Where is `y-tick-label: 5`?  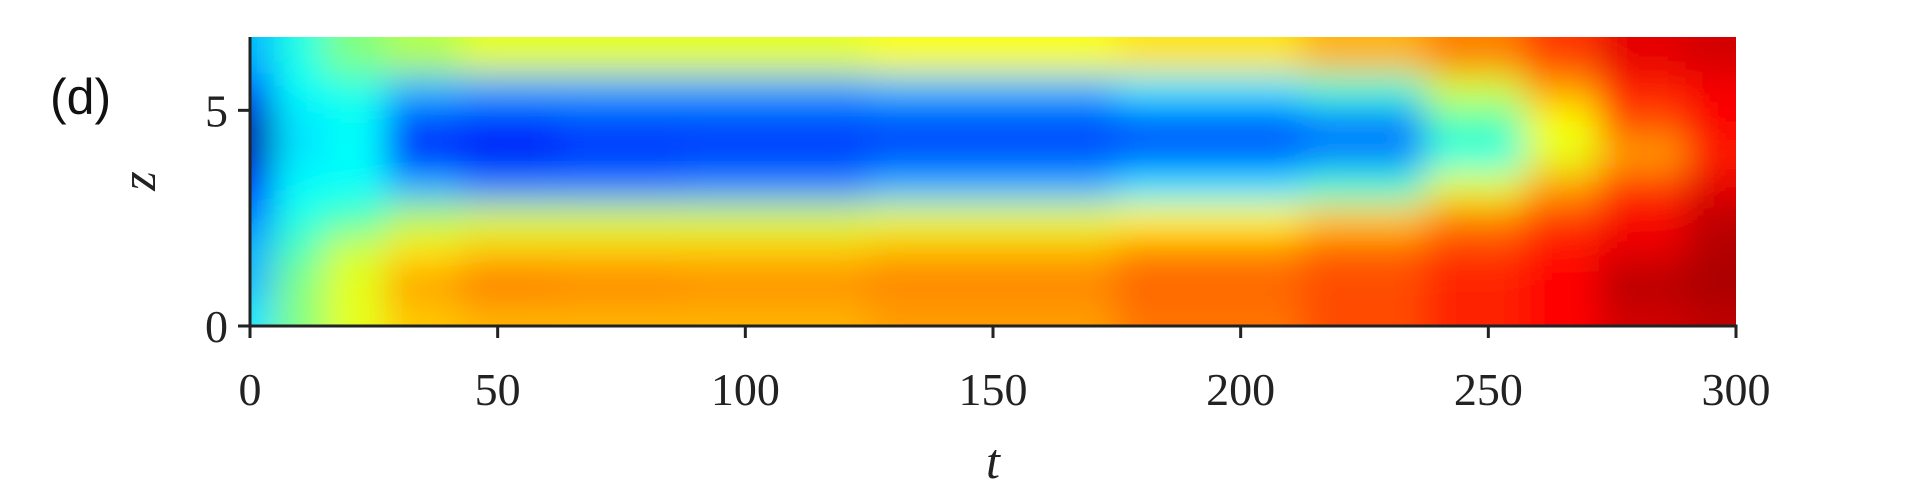 y-tick-label: 5 is located at coordinates (216, 110).